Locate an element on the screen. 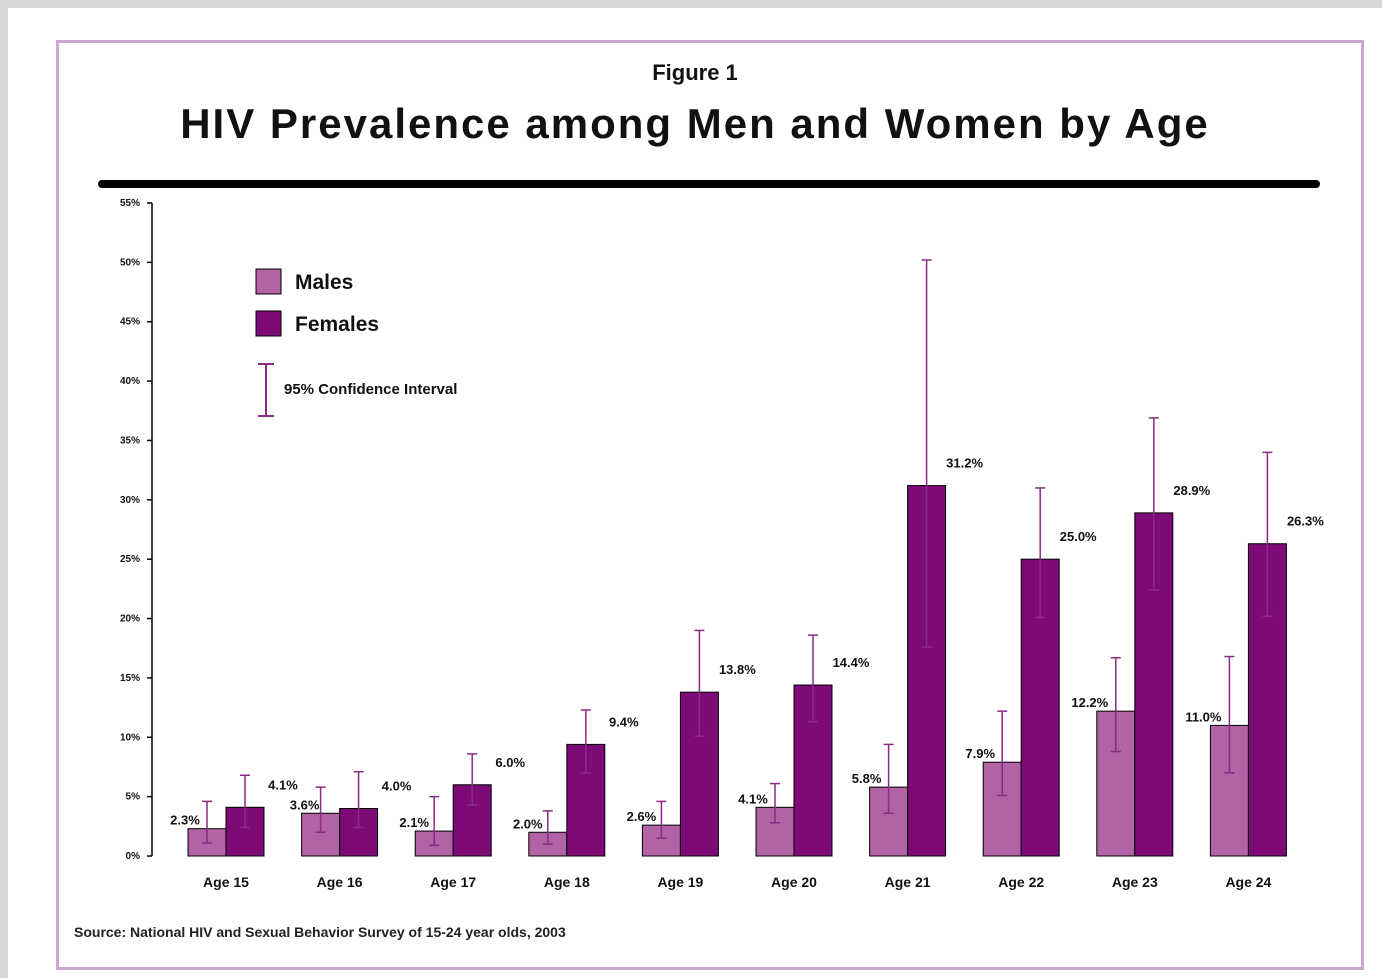 The width and height of the screenshot is (1382, 978). y-tick-label: 20% is located at coordinates (130, 619).